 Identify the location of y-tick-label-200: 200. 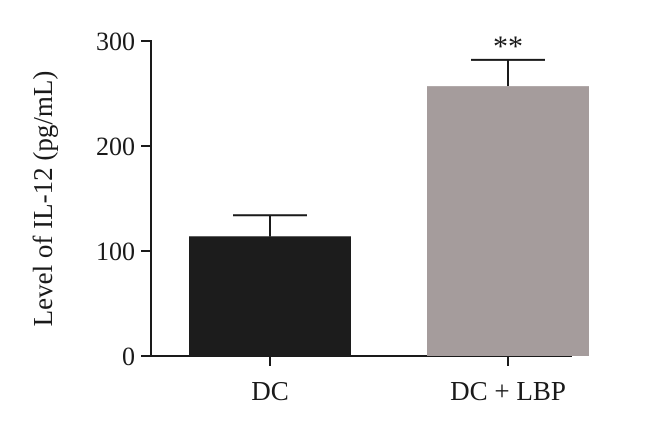
(115, 146).